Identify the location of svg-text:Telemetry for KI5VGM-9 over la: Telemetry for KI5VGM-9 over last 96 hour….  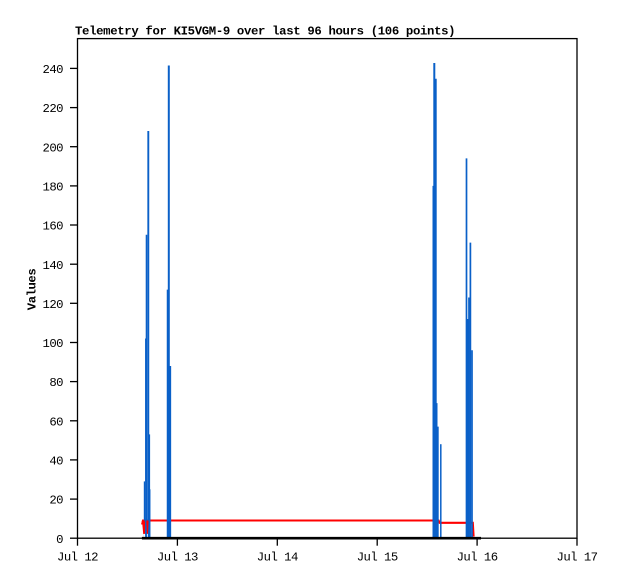
(265, 32).